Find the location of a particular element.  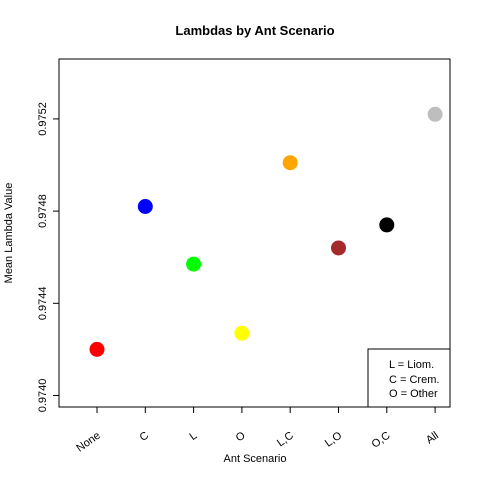

x-tick-label: L,C is located at coordinates (285, 440).